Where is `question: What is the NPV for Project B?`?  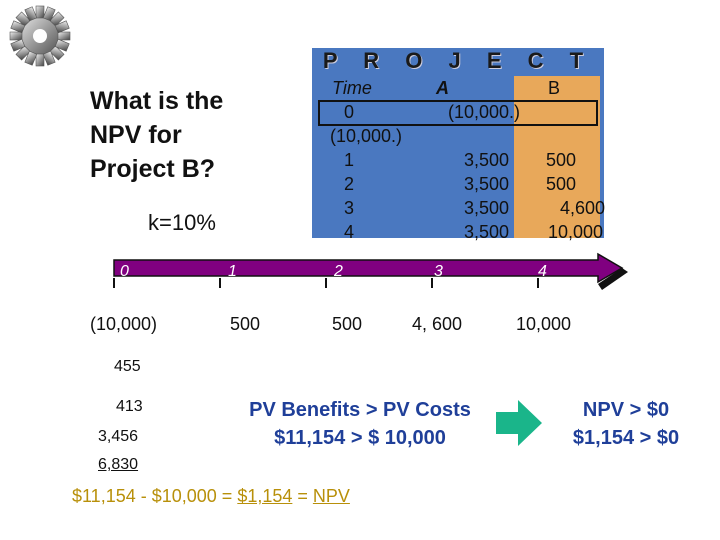 question: What is the NPV for Project B? is located at coordinates (156, 135).